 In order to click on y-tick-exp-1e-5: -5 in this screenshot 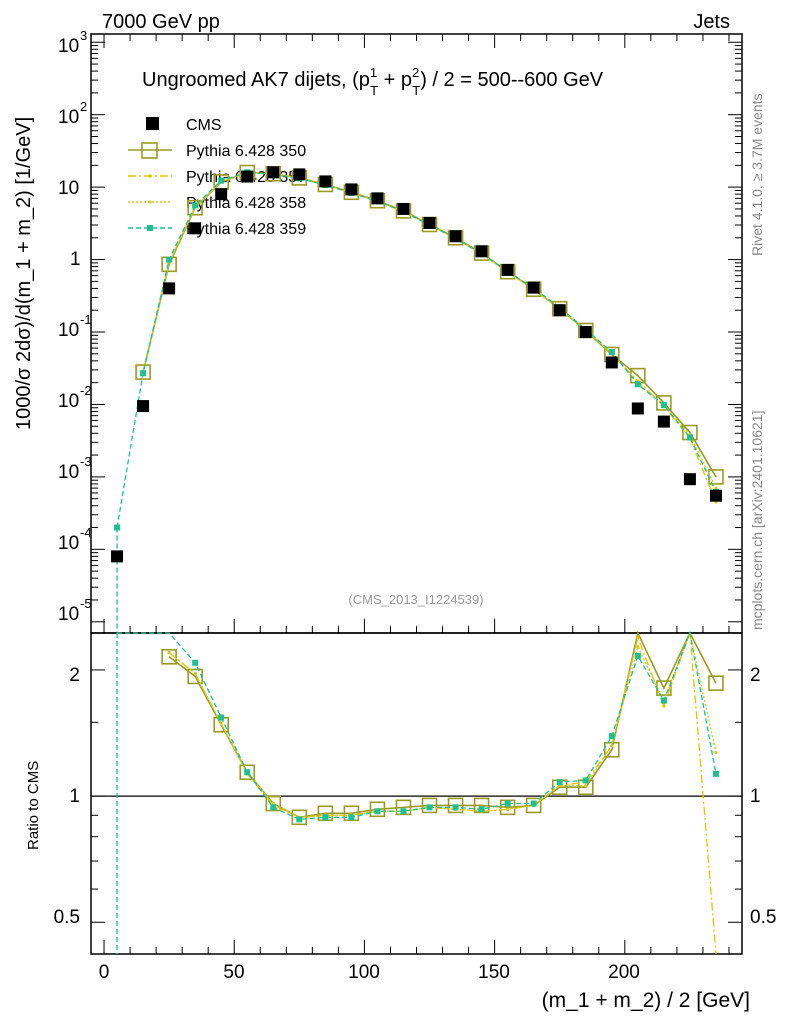, I will do `click(86, 603)`.